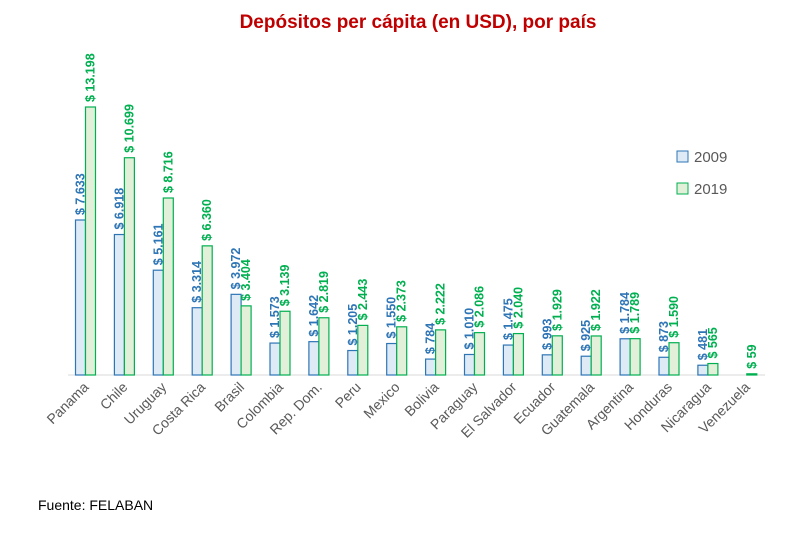 This screenshot has height=534, width=801. I want to click on data-label-2009-rep-dom: $ 1.642, so click(314, 316).